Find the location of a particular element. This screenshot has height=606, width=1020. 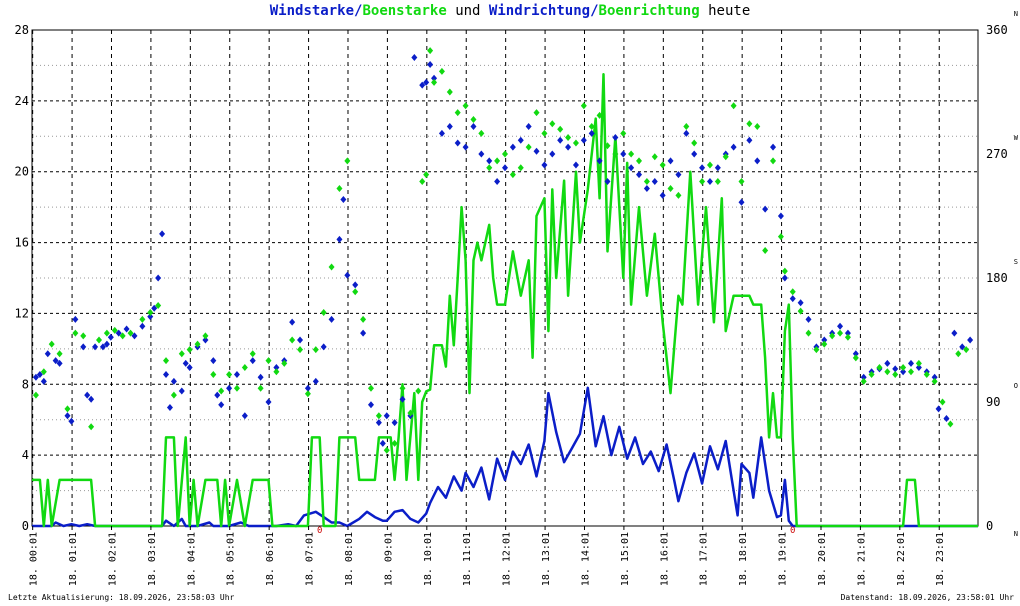

x-tick-label: 18. 18:01 is located at coordinates (743, 559).